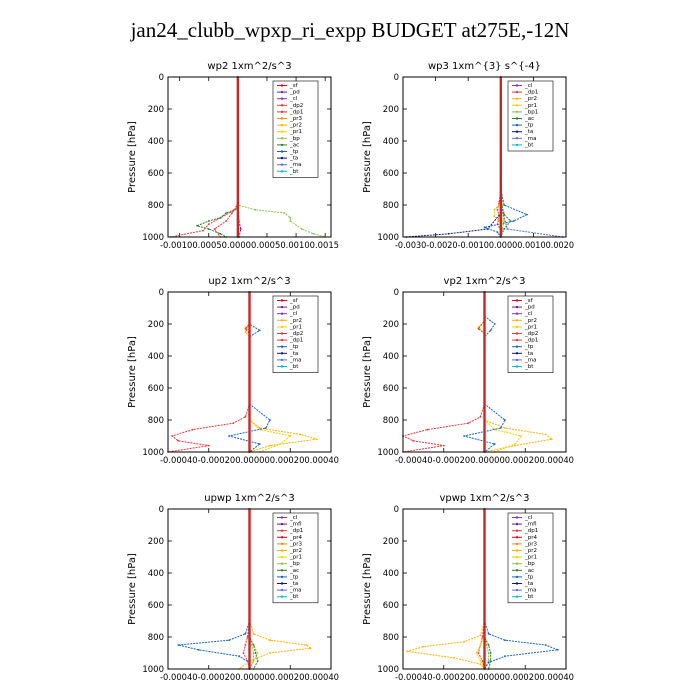 The width and height of the screenshot is (700, 700). Describe the element at coordinates (484, 246) in the screenshot. I see `x-tick-labels: -0.0030-0.0020-0.00100.00000.00100.0020` at that location.